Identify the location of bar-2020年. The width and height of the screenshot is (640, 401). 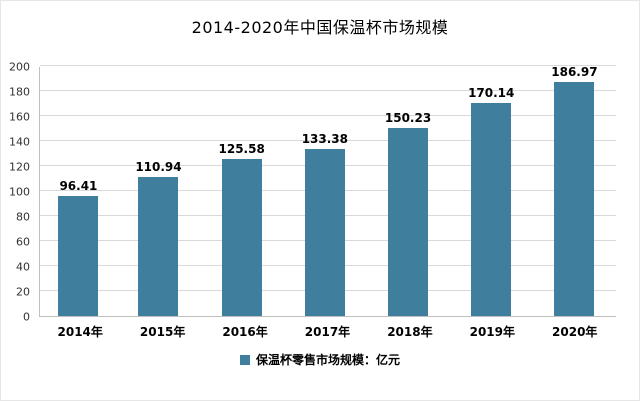
(574, 199).